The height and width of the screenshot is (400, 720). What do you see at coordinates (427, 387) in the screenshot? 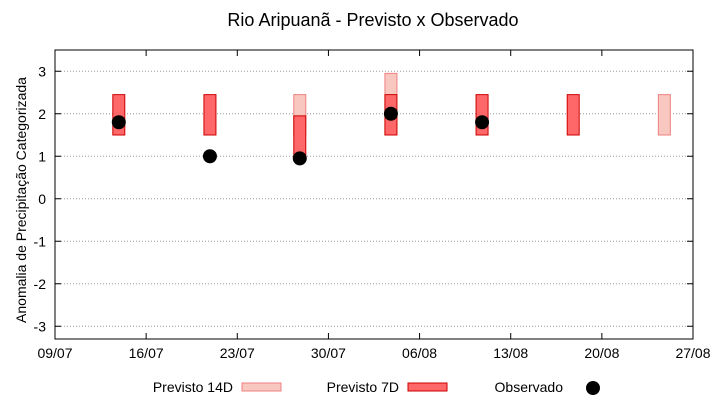
I see `legend-swatch-previsto-7d` at bounding box center [427, 387].